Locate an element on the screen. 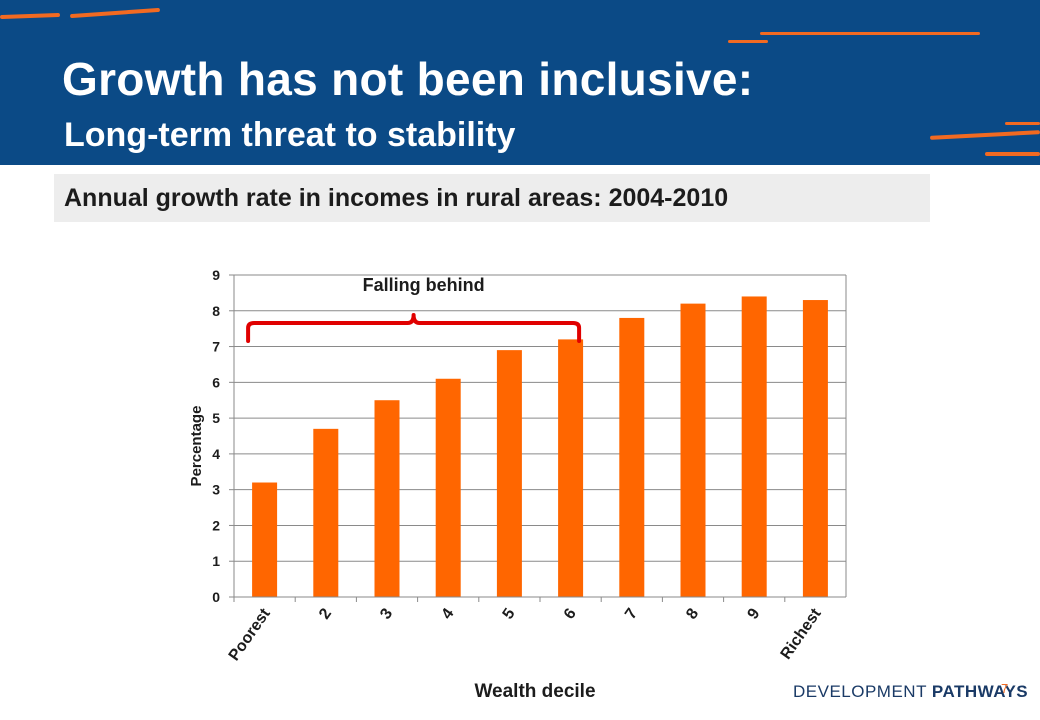 Image resolution: width=1040 pixels, height=720 pixels. y-tick-label: 4 is located at coordinates (216, 454).